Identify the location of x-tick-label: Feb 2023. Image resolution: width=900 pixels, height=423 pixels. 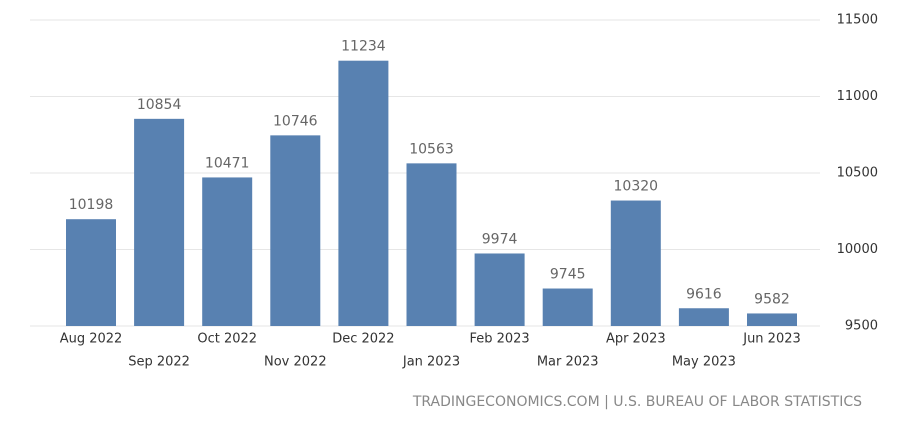
(499, 339).